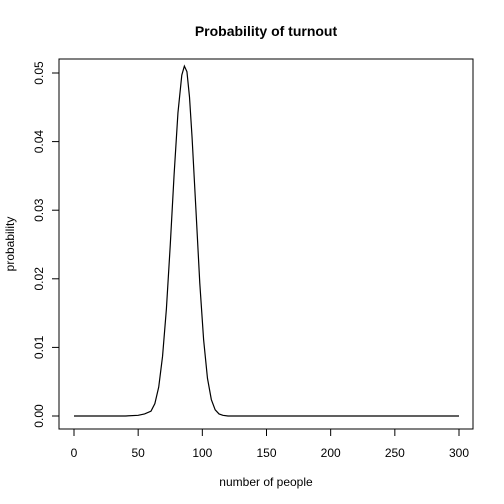  I want to click on x-axis: 0 50 100 150 200 250 300, so click(270, 444).